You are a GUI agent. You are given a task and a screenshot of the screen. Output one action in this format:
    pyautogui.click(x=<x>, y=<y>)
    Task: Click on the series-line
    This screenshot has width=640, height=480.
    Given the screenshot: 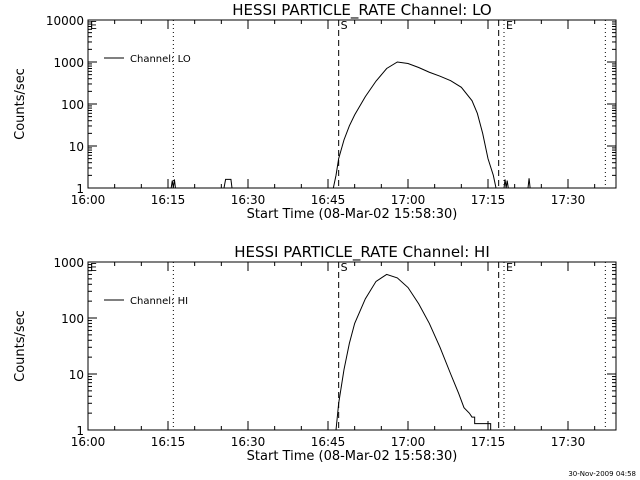 What is the action you would take?
    pyautogui.click(x=413, y=352)
    